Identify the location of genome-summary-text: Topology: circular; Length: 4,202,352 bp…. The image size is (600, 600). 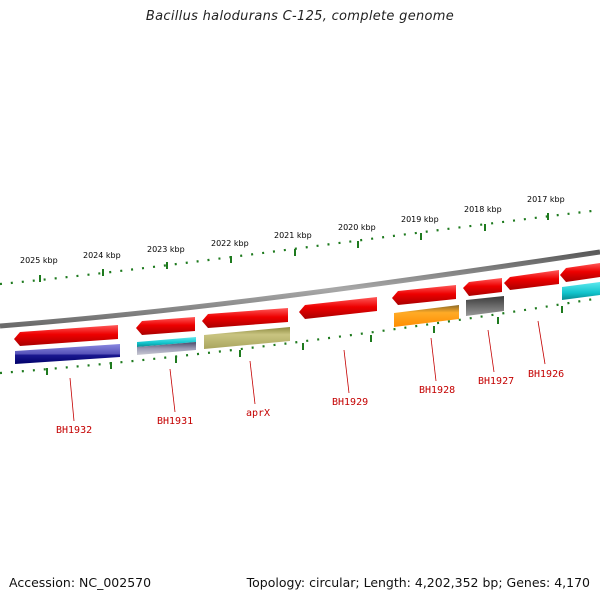
(418, 582).